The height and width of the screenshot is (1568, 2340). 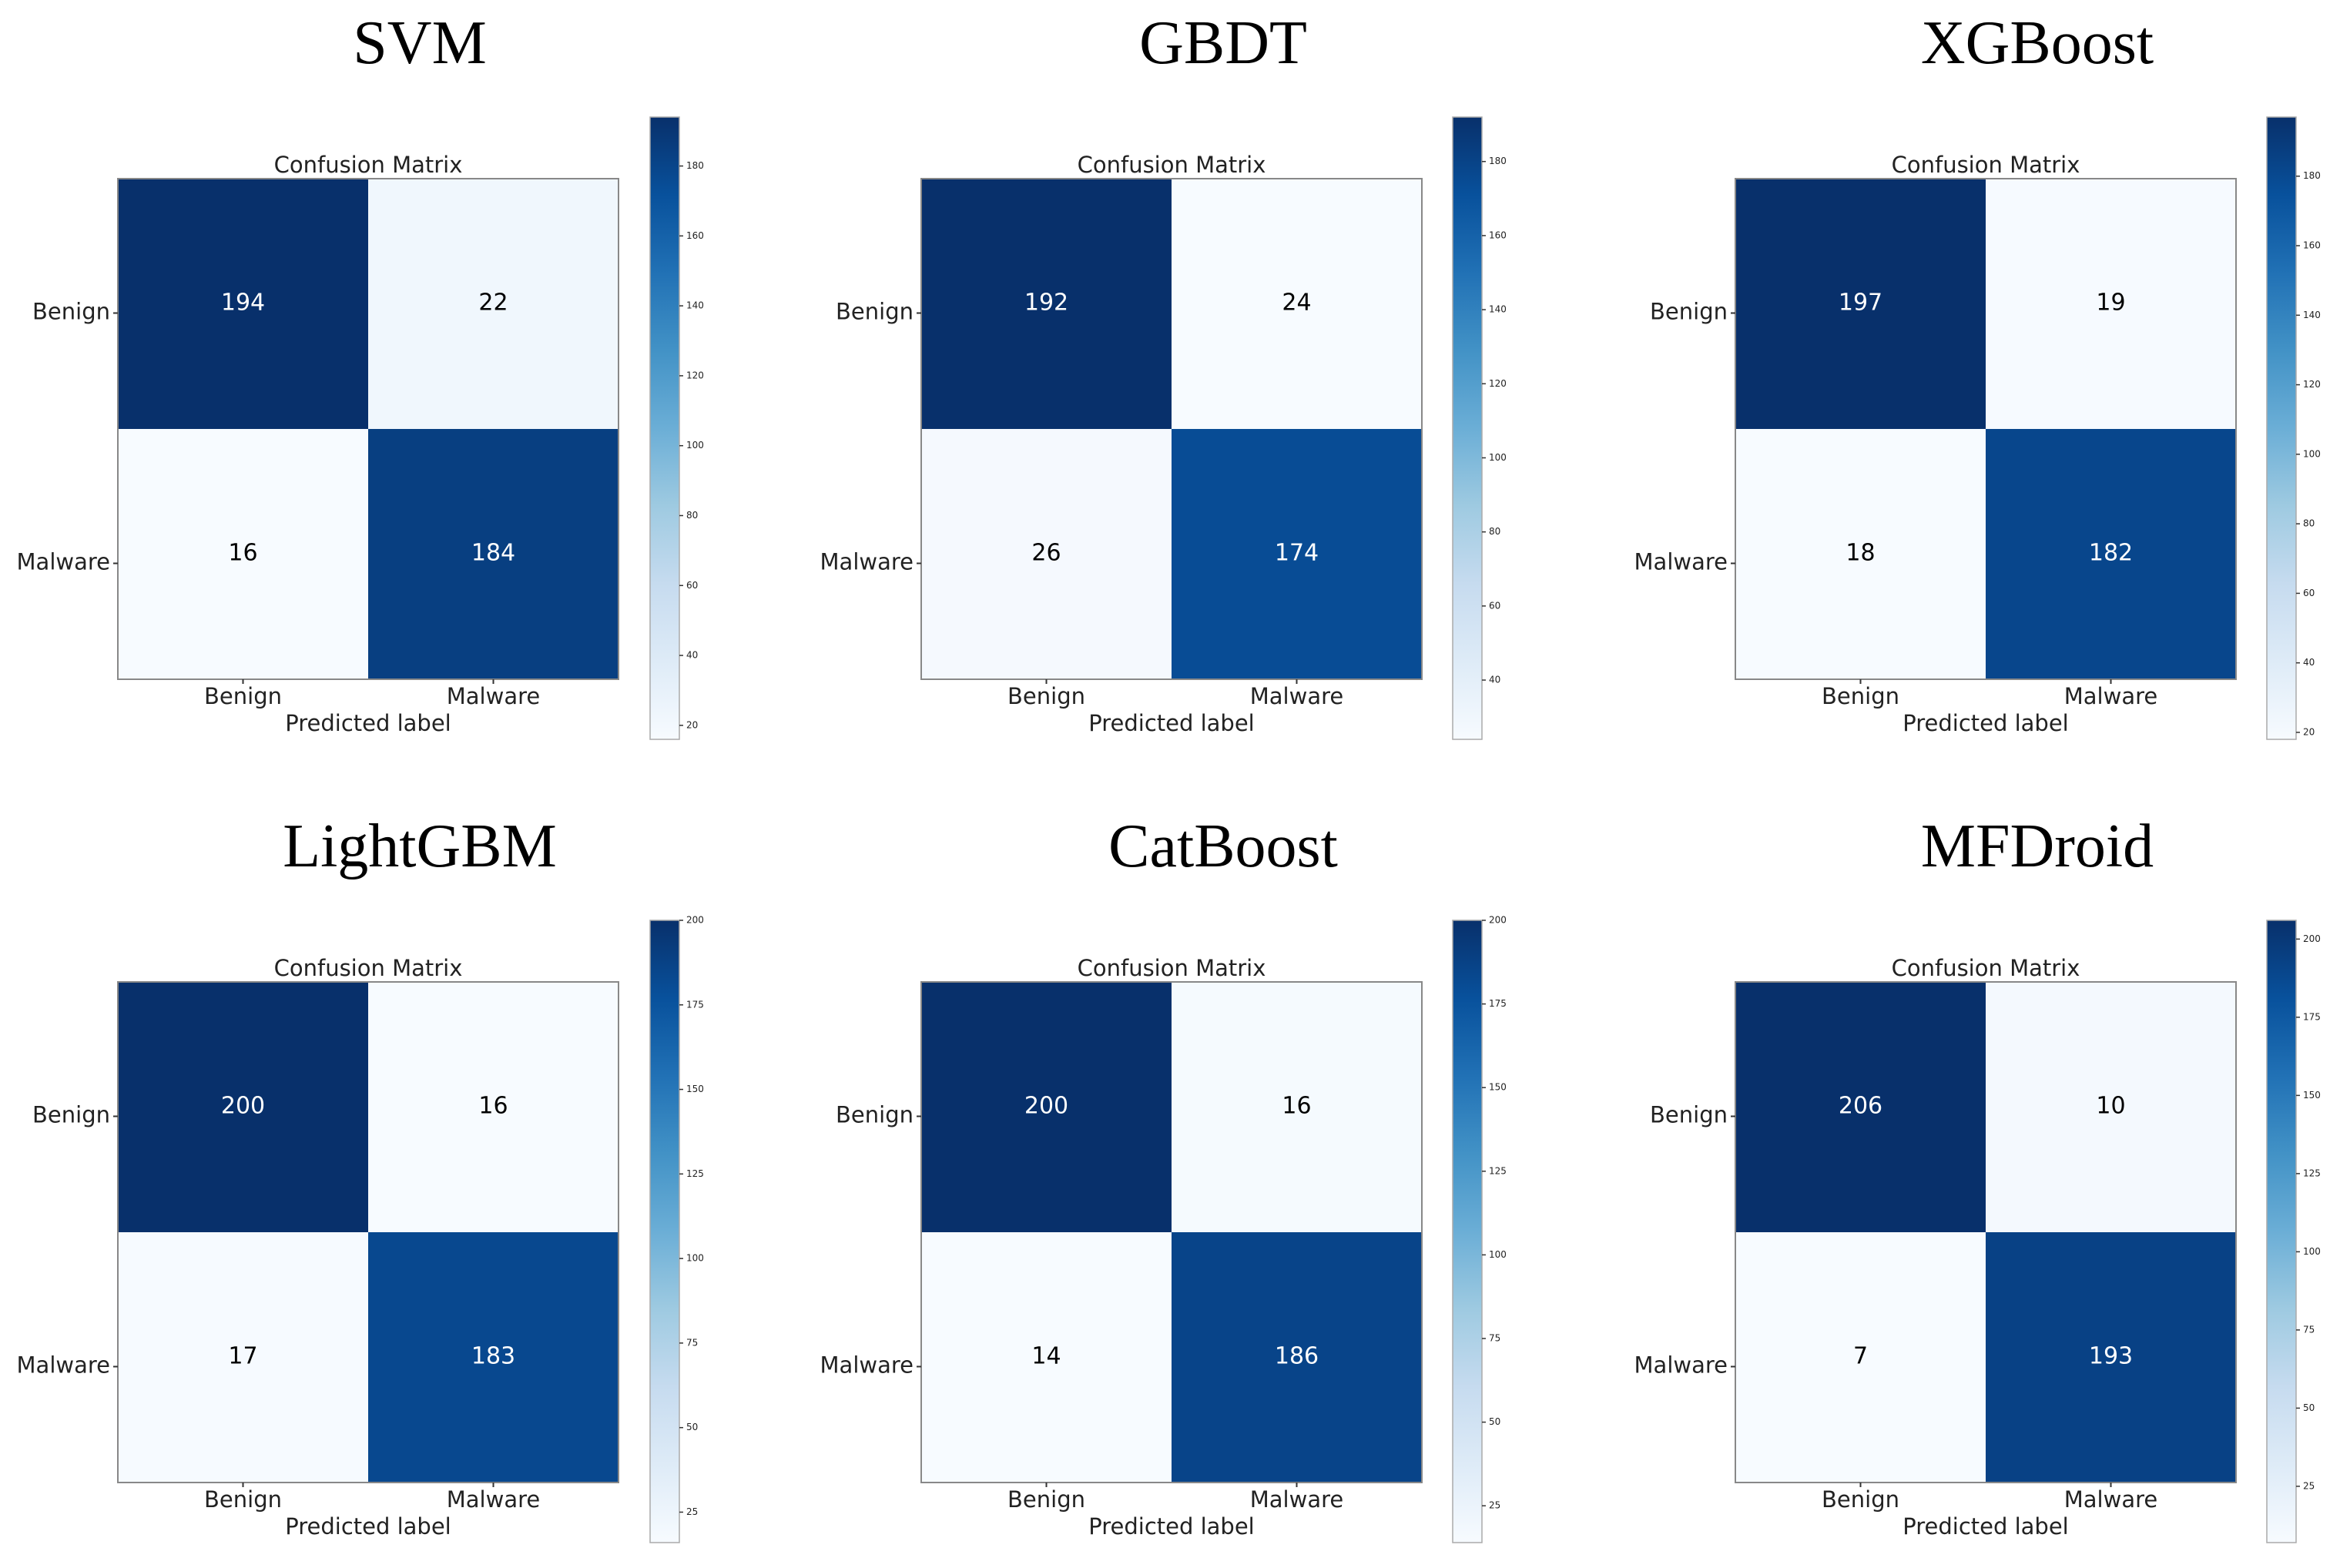 I want to click on colorbar-tick-label: 140, so click(x=2312, y=315).